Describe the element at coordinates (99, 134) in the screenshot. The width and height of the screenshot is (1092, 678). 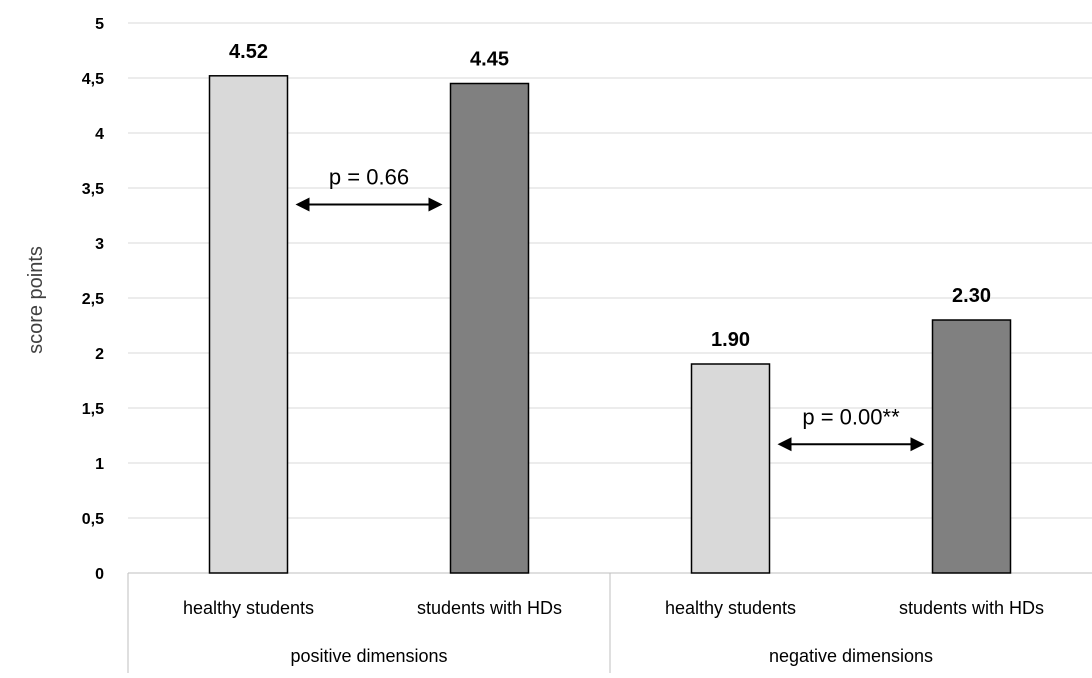
I see `y-tick-label: 4` at that location.